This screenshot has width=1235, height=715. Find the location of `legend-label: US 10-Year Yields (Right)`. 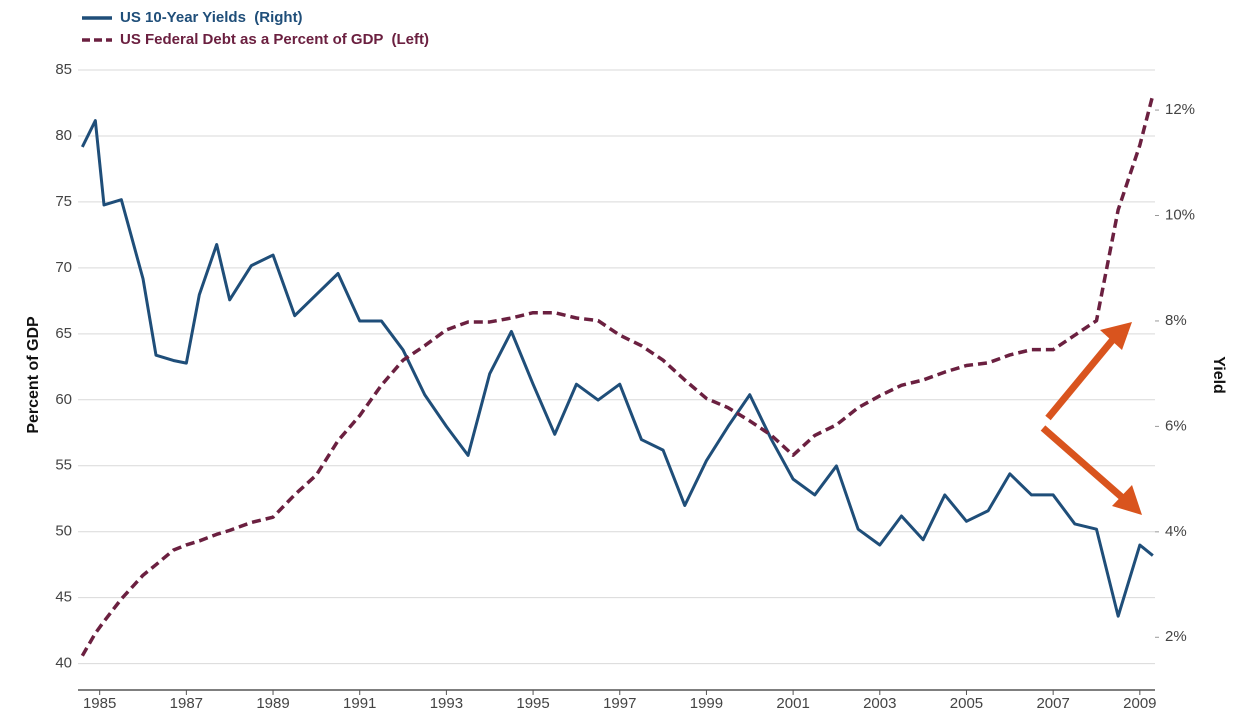

legend-label: US 10-Year Yields (Right) is located at coordinates (211, 17).